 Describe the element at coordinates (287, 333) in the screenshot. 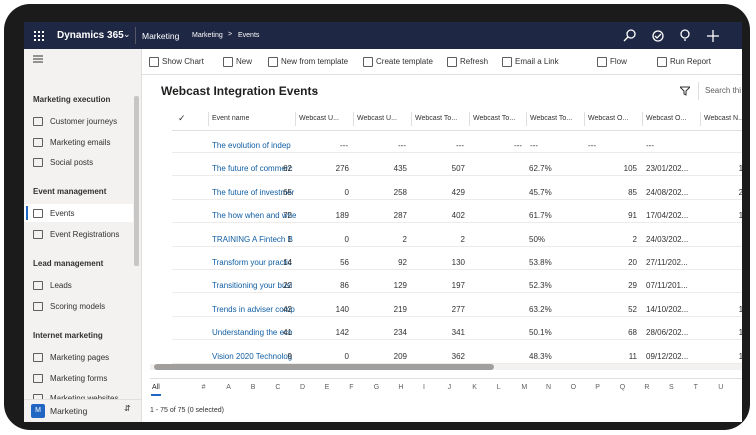

I see `cell: 41` at that location.